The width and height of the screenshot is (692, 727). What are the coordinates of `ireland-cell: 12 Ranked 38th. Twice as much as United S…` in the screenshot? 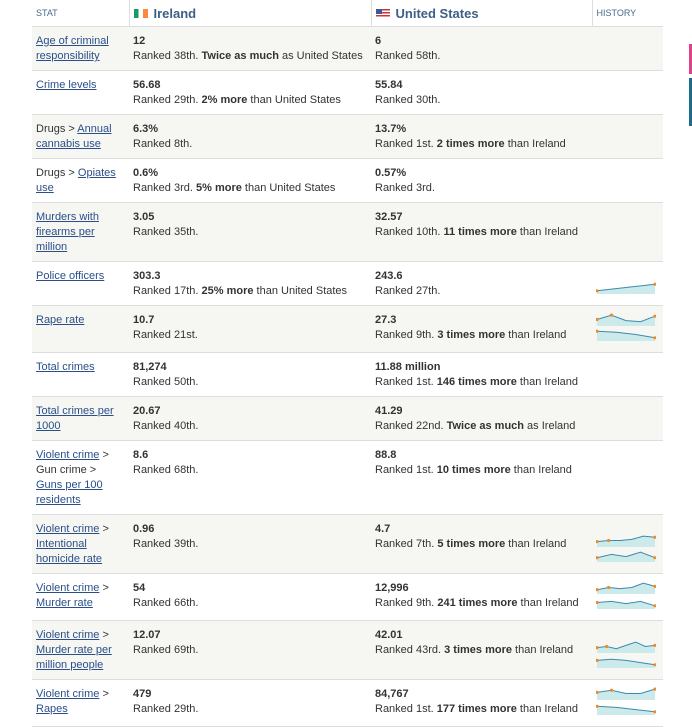 It's located at (250, 48).